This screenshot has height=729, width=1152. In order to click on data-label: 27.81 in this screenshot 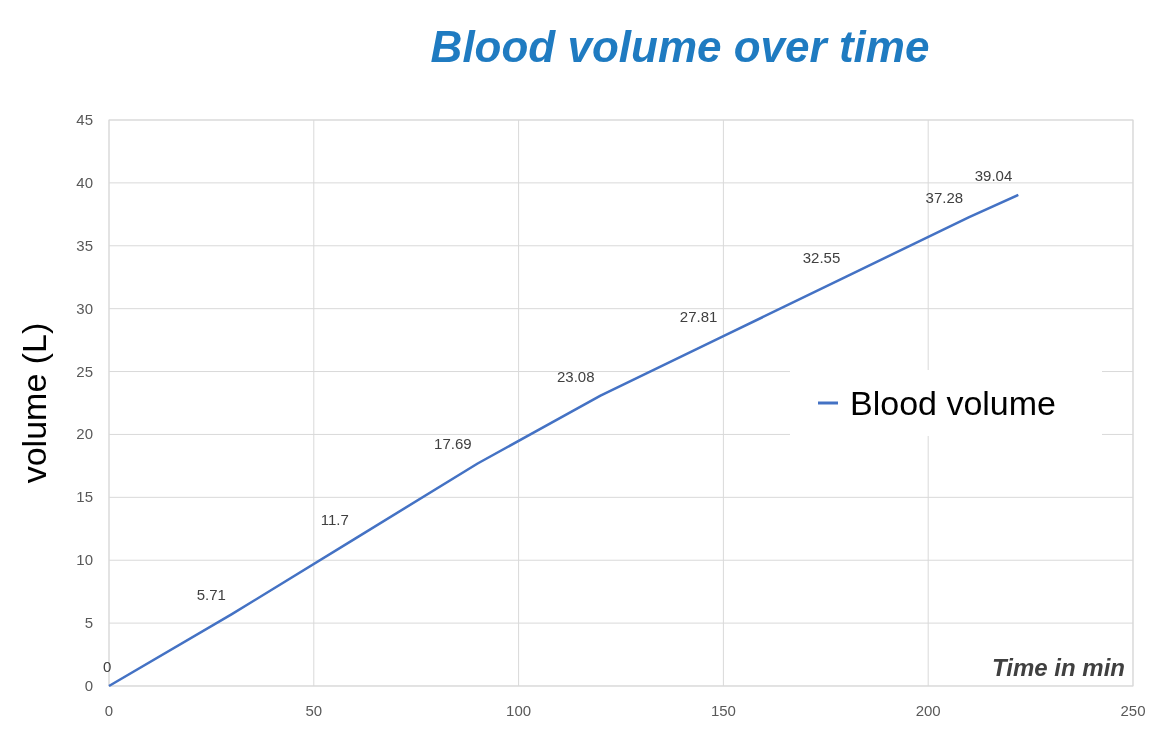, I will do `click(698, 317)`.